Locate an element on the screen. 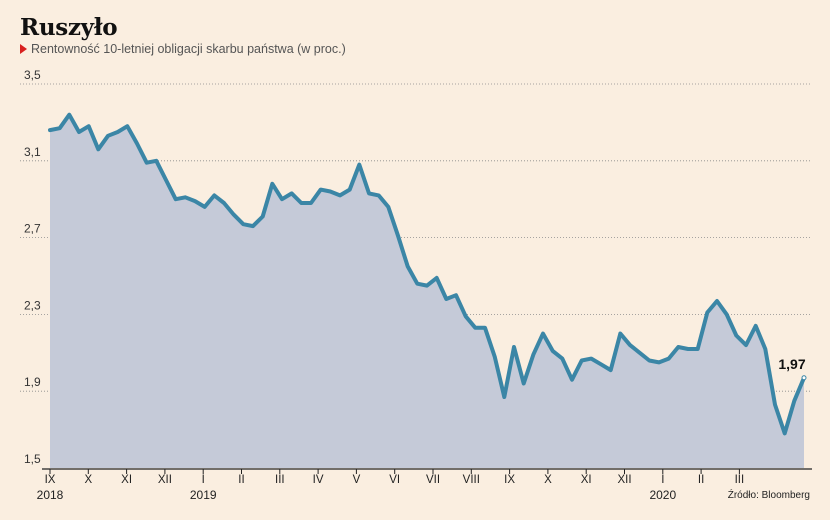 The width and height of the screenshot is (830, 520). x-axis-ticks: IX X XI XII I II III IV V VI VII VIII IX X XI XII I II III is located at coordinates (395, 477).